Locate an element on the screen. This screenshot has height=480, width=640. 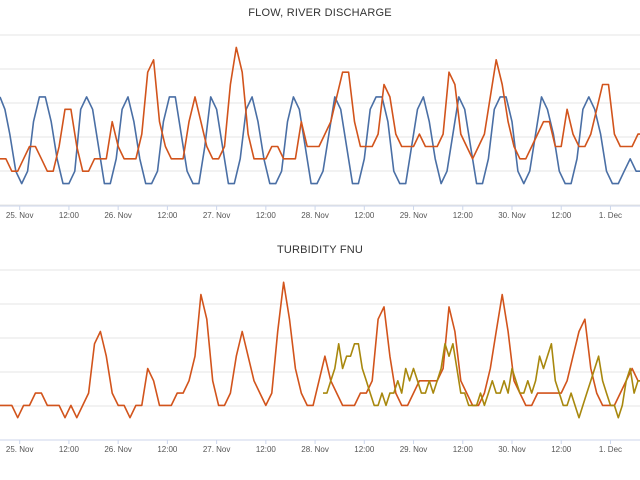
chart-title-flow: FLOW, RIVER DISCHARGE is located at coordinates (320, 13).